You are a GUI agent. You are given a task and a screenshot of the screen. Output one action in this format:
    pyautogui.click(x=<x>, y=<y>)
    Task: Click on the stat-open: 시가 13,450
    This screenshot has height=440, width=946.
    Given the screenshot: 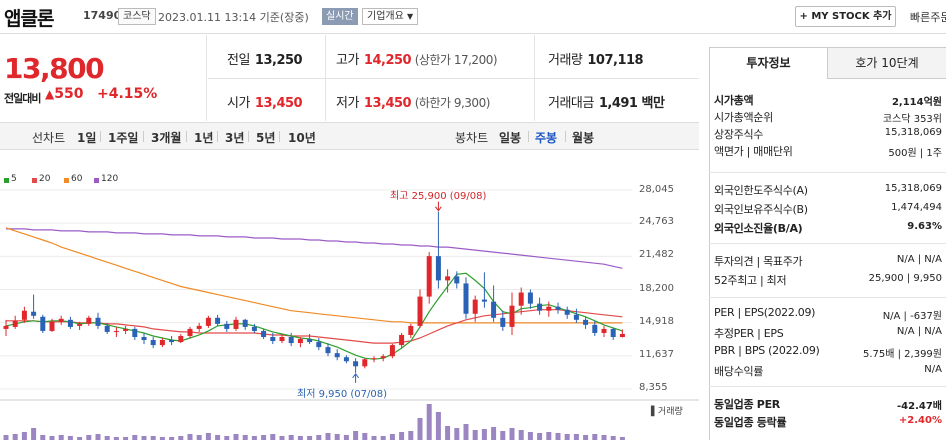 What is the action you would take?
    pyautogui.click(x=265, y=101)
    